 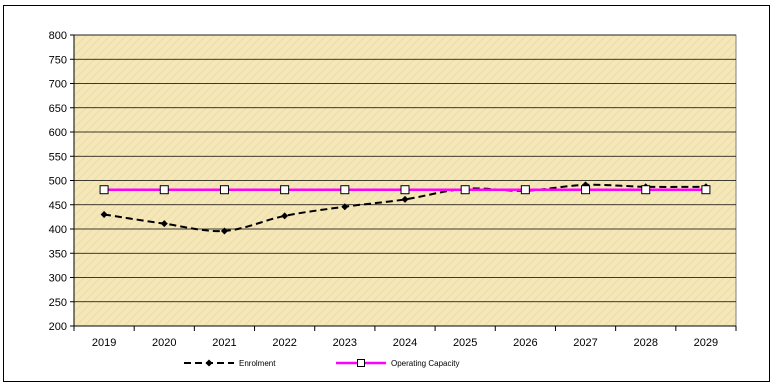 I want to click on y-tick-label: 700, so click(x=58, y=85).